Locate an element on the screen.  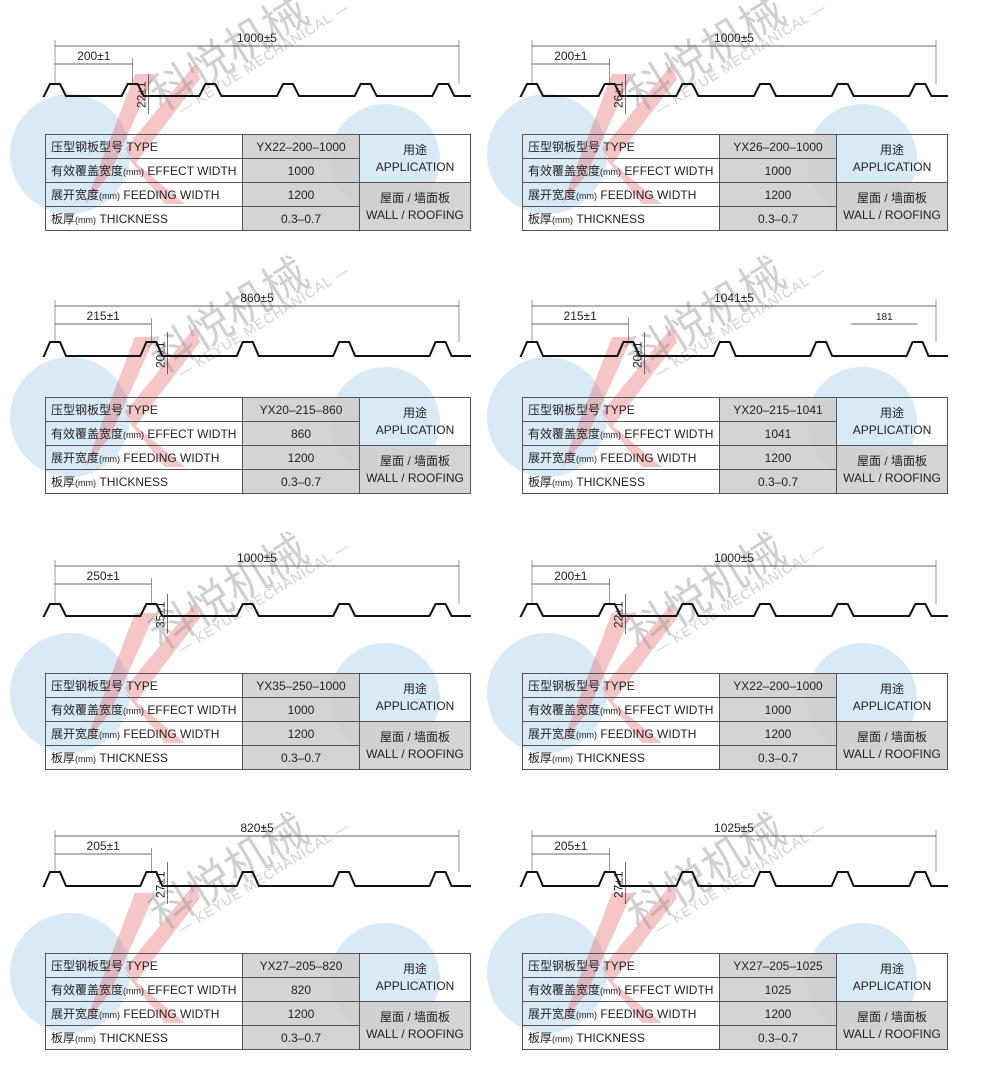
spec-row: 压型钢板型号 TYPE YX20–215–1041 用途 APPLICATION is located at coordinates (735, 421).